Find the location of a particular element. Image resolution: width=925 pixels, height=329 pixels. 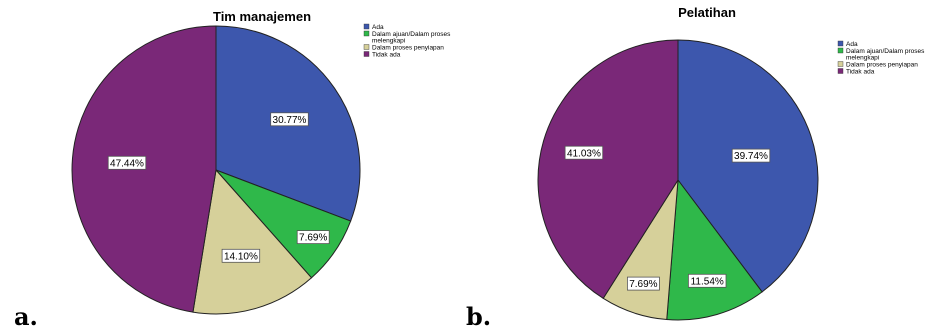

slice-labels-a: 30.77% 7.69% 14.10% 47.44% is located at coordinates (218, 187).